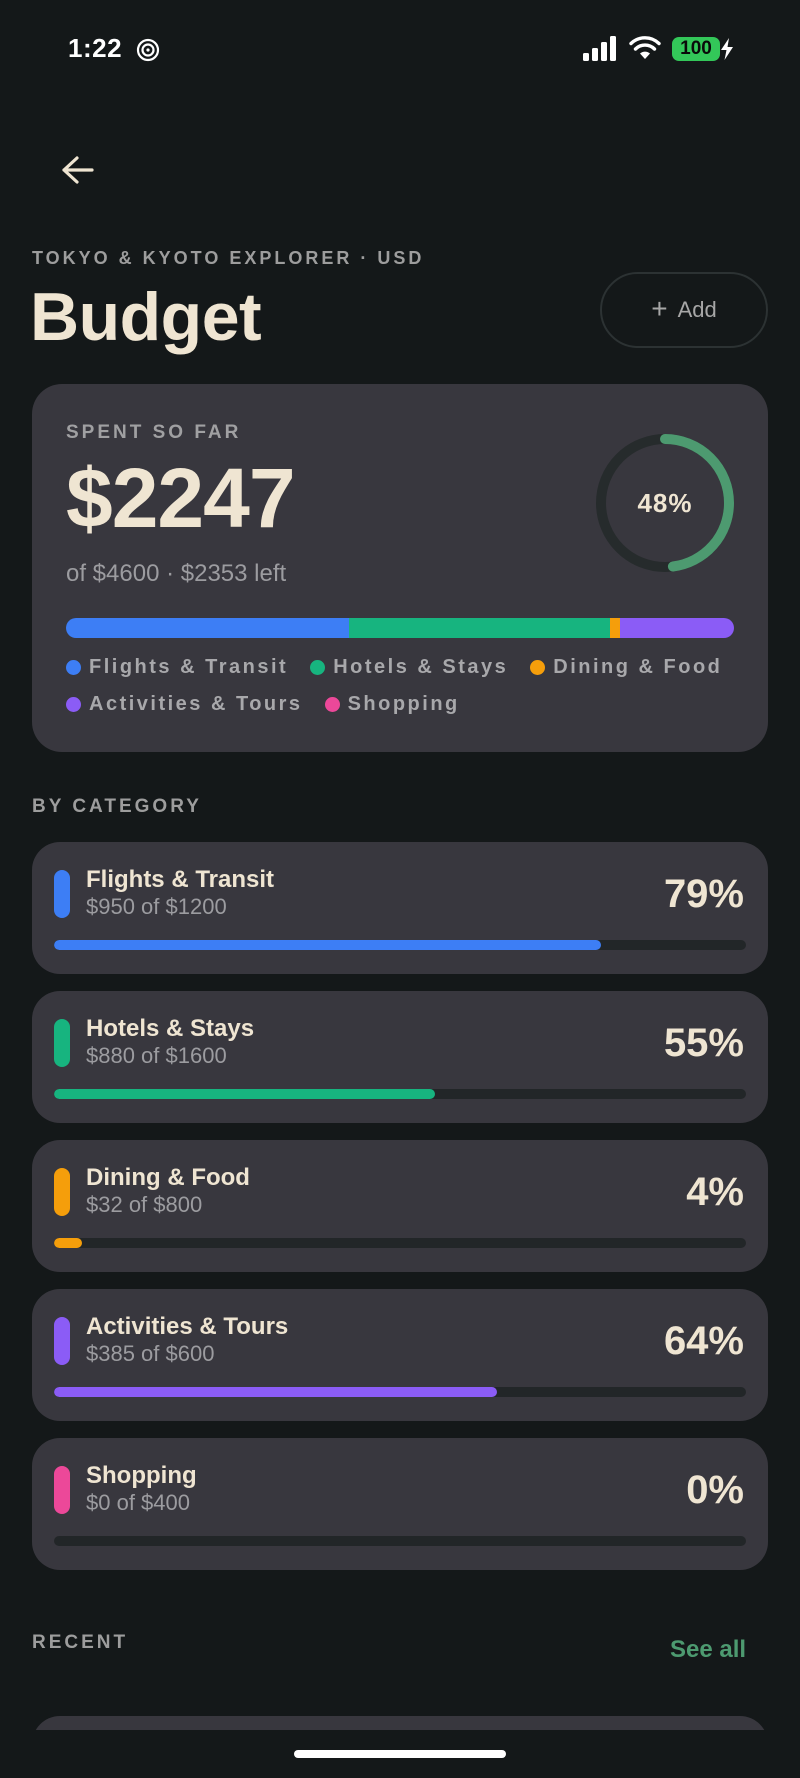  What do you see at coordinates (138, 1502) in the screenshot?
I see `category-spent: $0 of $400` at bounding box center [138, 1502].